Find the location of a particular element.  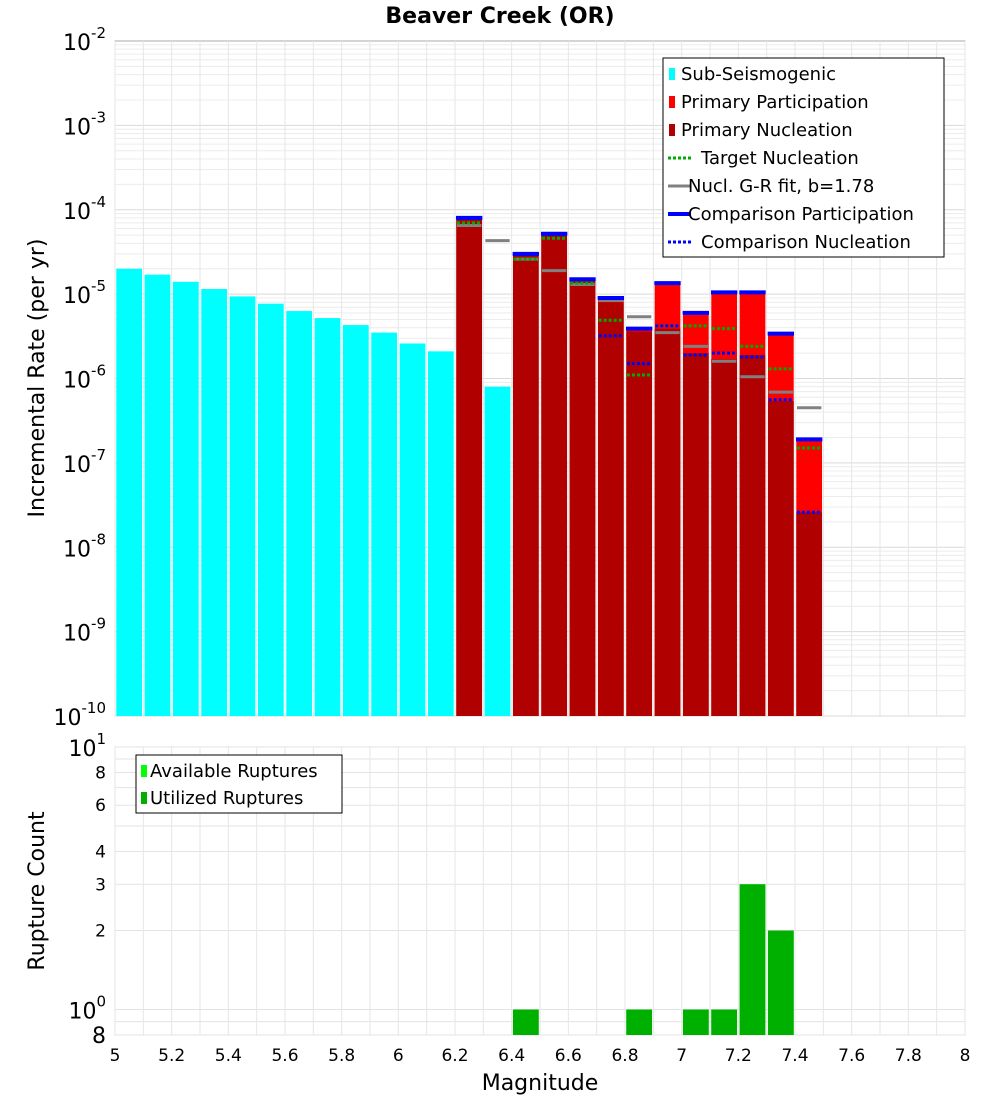

y-tick-label: 10⁻⁴ is located at coordinates (84, 209).